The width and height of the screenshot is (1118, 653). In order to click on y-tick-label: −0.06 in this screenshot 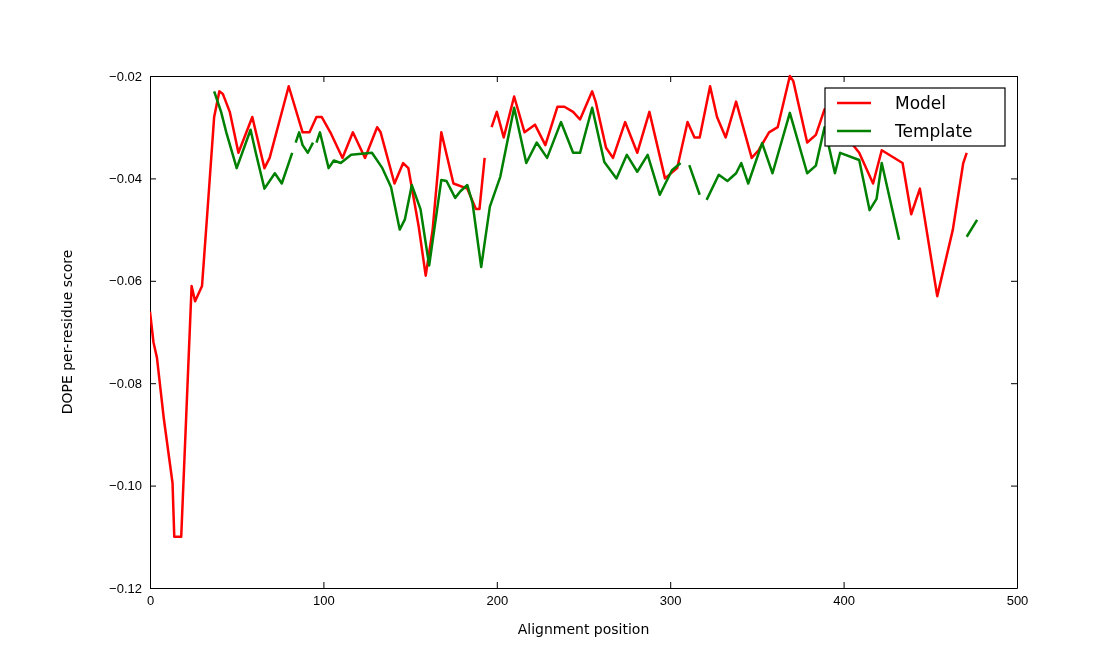, I will do `click(125, 281)`.